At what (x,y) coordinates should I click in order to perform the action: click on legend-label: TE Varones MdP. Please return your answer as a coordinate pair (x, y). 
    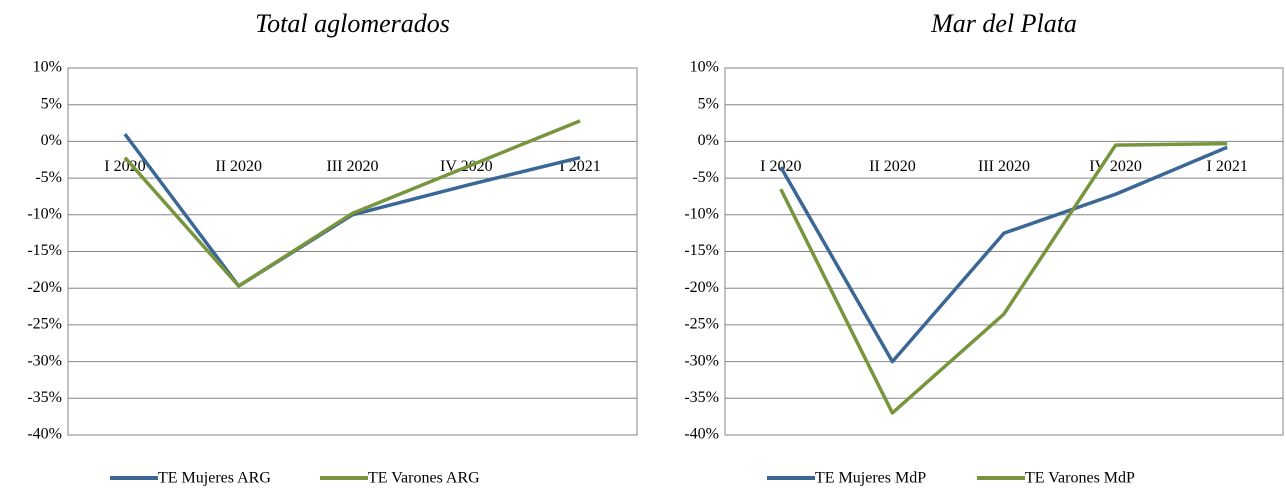
    Looking at the image, I should click on (1080, 478).